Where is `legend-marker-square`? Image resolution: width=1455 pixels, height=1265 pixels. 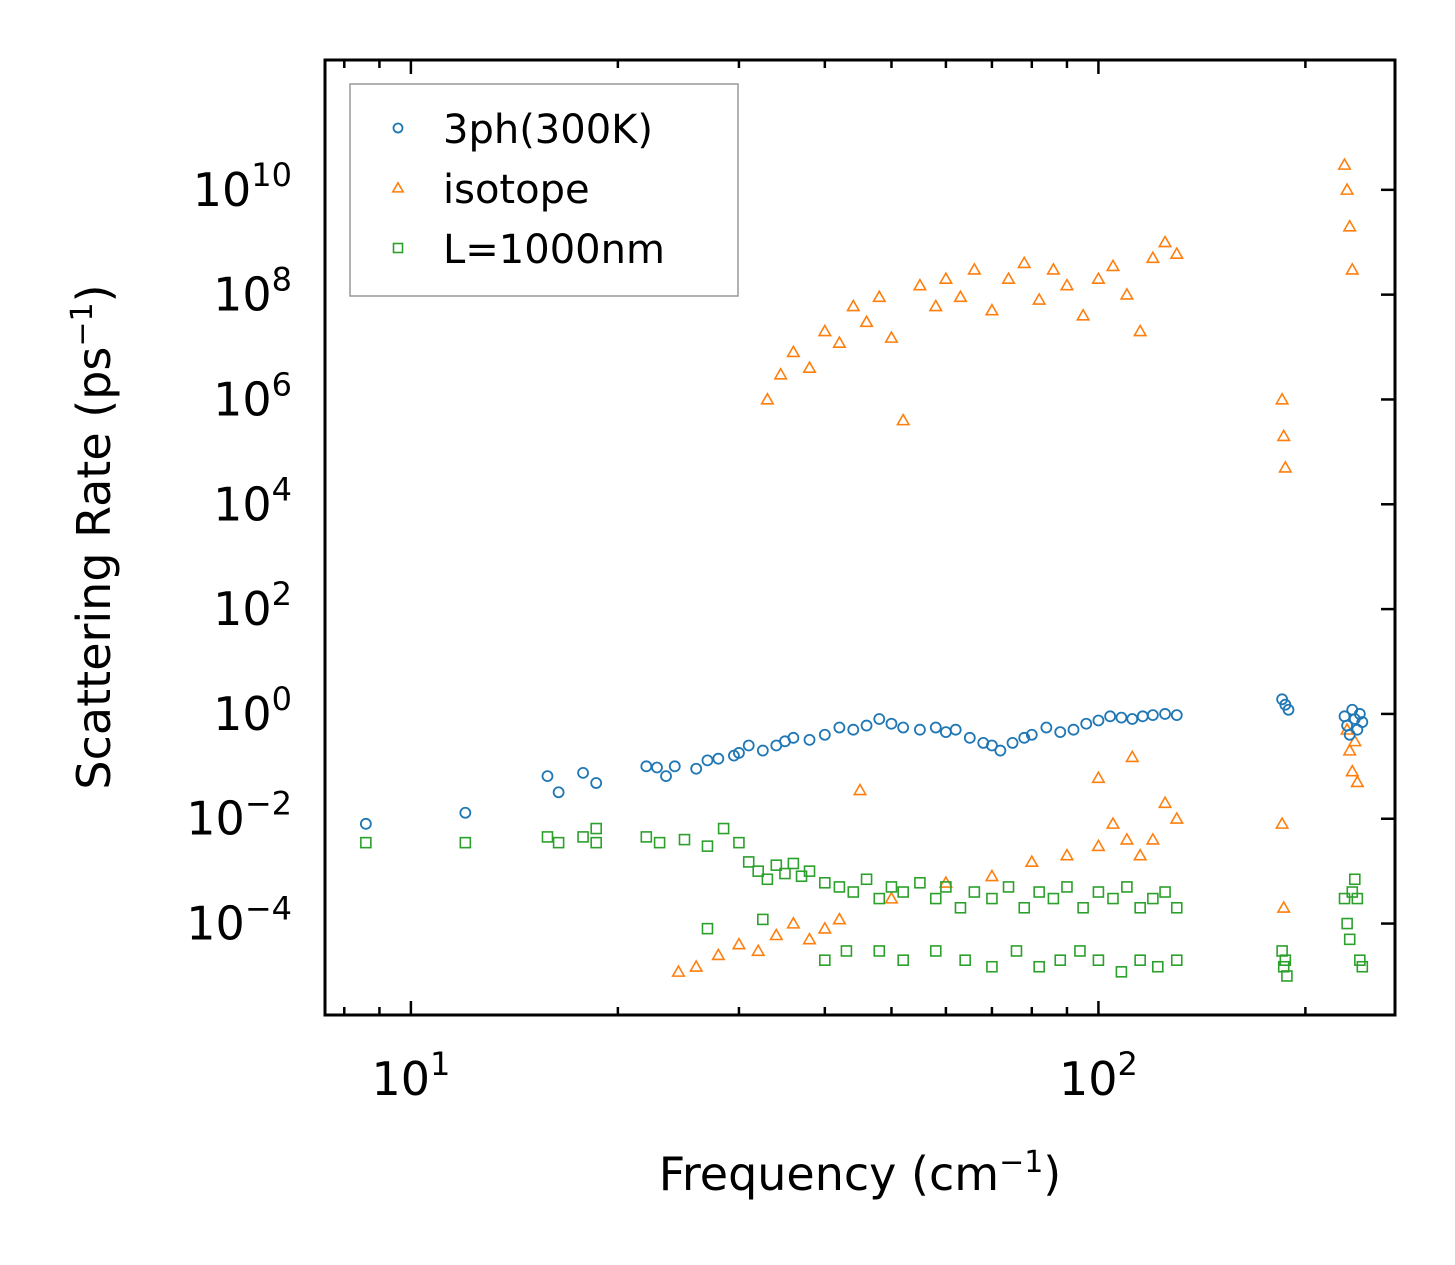
legend-marker-square is located at coordinates (398, 248).